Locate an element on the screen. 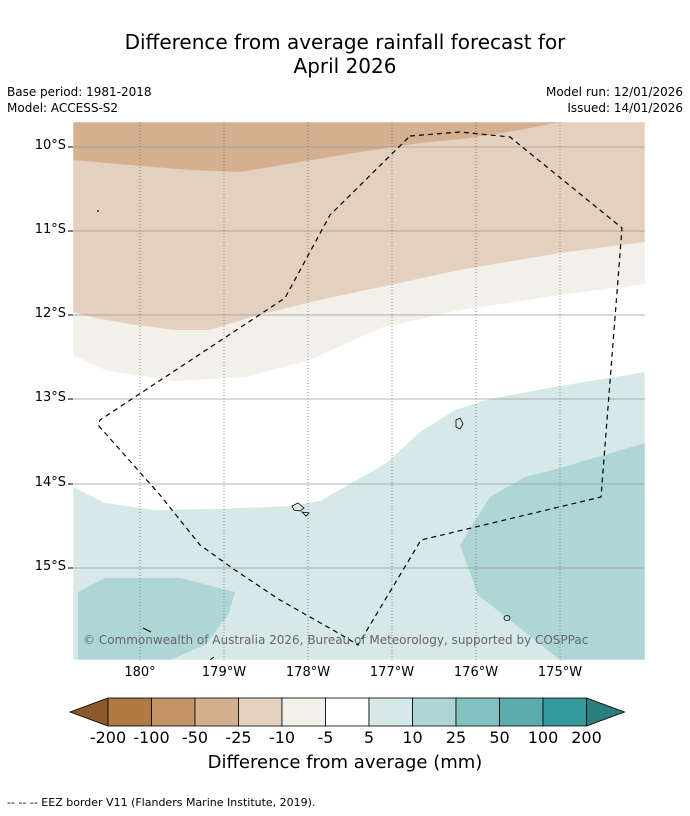 The width and height of the screenshot is (690, 816). colorbar-tick-label: -5 is located at coordinates (325, 737).